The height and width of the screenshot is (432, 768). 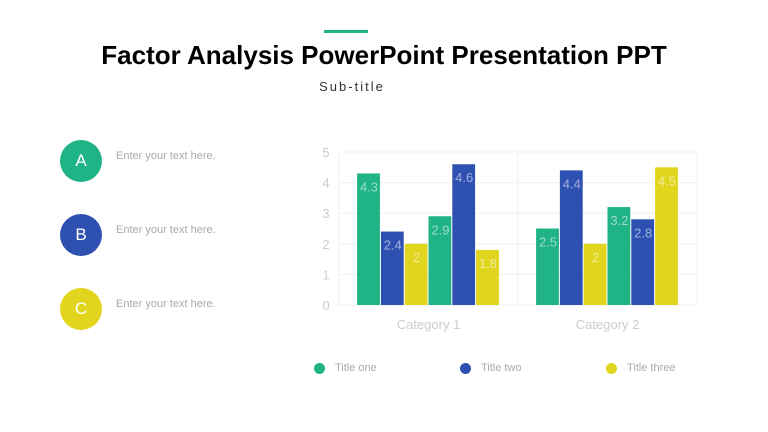 I want to click on data-label: 4.3, so click(x=369, y=186).